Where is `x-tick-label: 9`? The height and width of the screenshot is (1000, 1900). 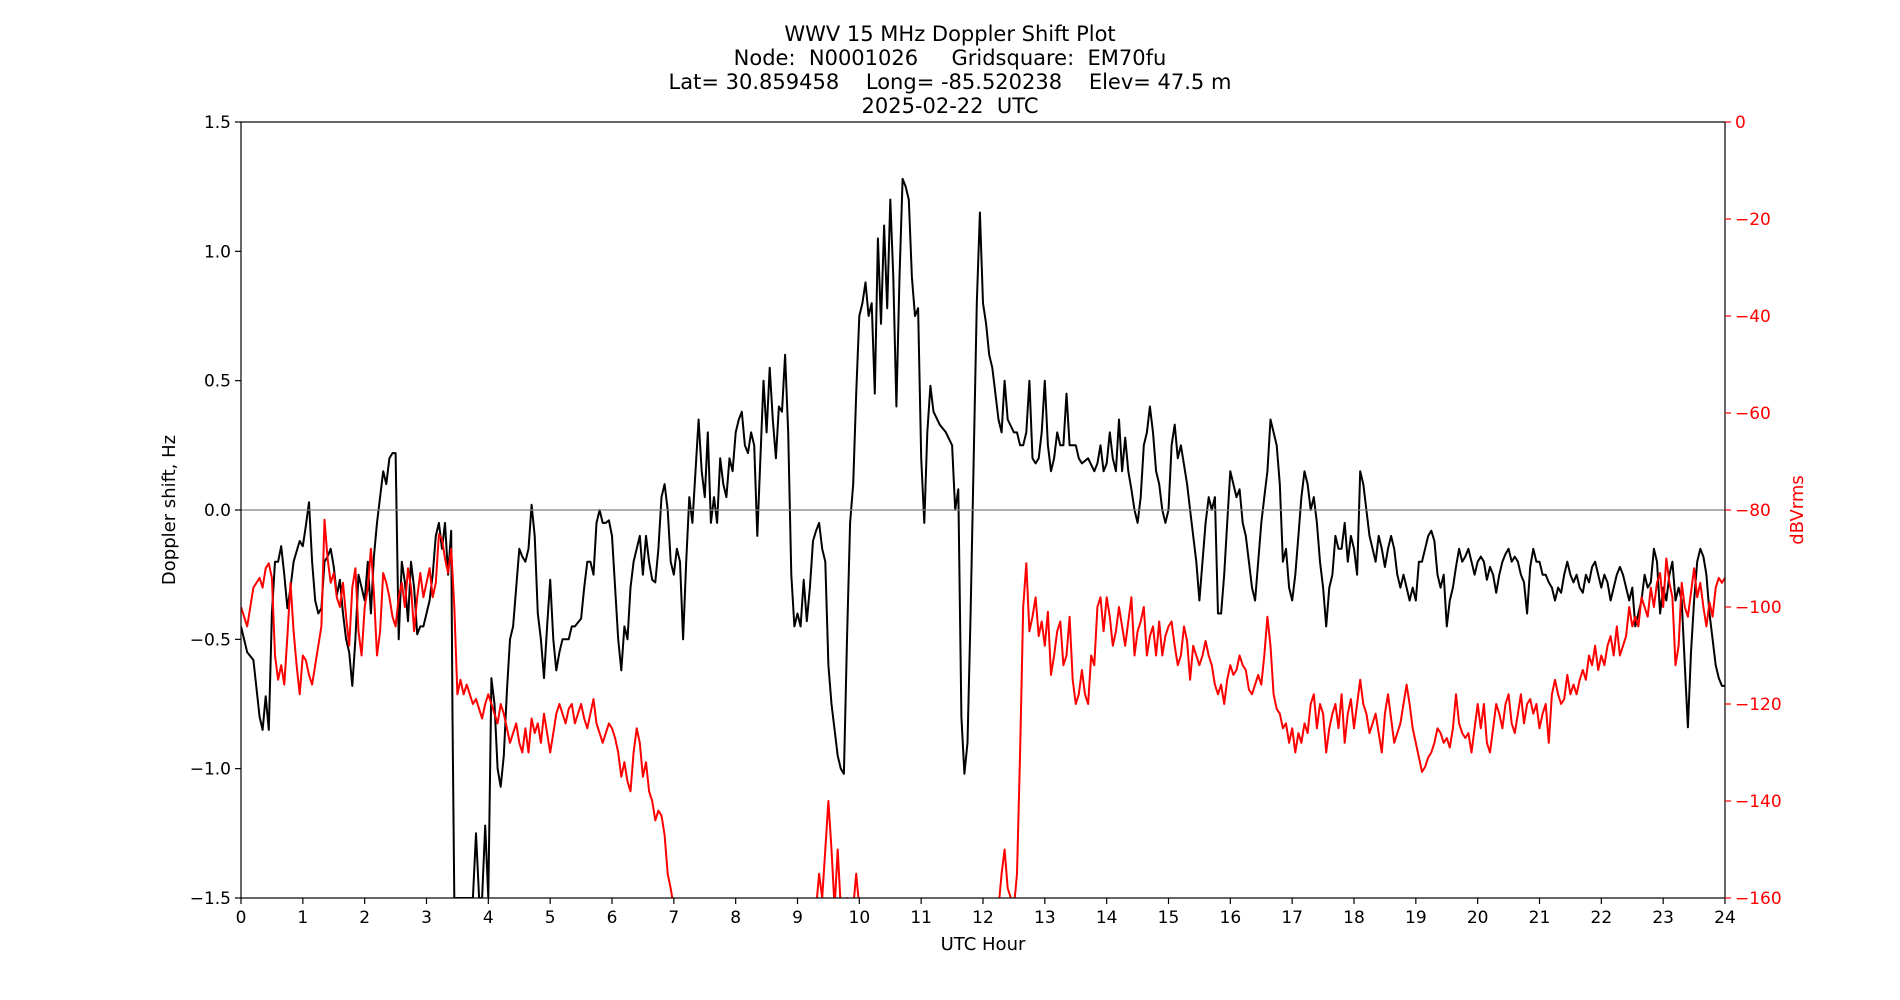
x-tick-label: 9 is located at coordinates (797, 918).